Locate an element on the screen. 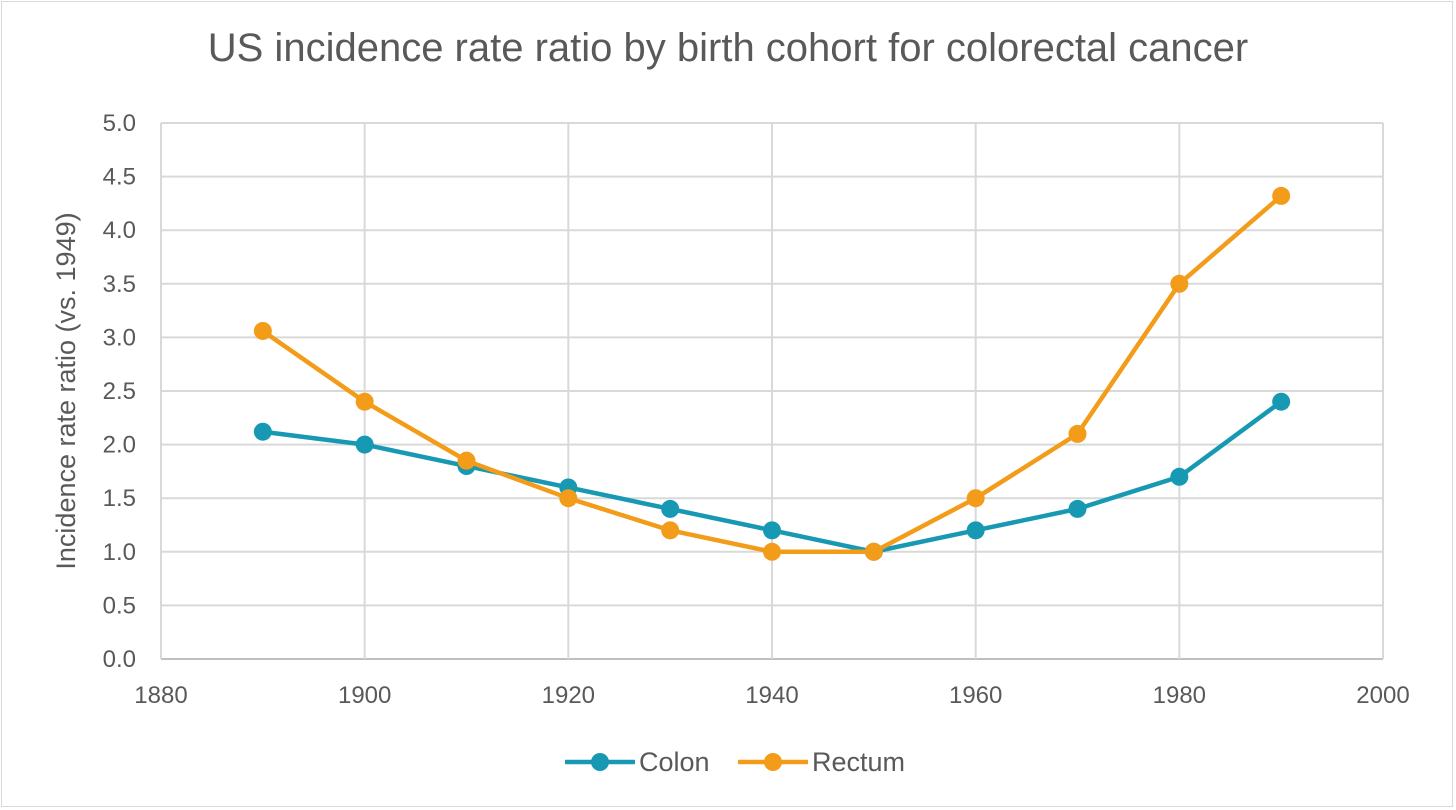 This screenshot has width=1456, height=810. y-tick-label: 4.5 is located at coordinates (119, 177).